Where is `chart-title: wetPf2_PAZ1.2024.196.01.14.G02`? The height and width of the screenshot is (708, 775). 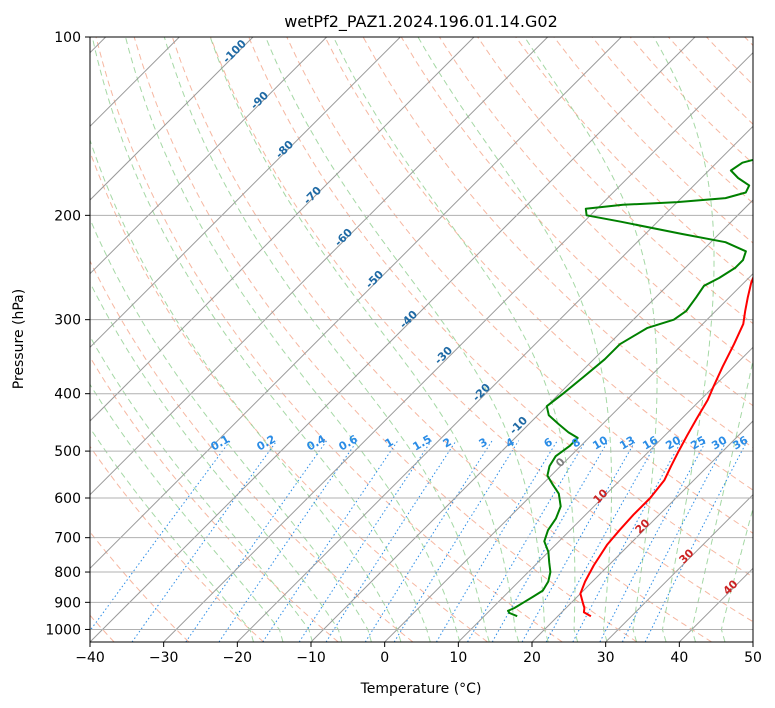 chart-title: wetPf2_PAZ1.2024.196.01.14.G02 is located at coordinates (421, 22).